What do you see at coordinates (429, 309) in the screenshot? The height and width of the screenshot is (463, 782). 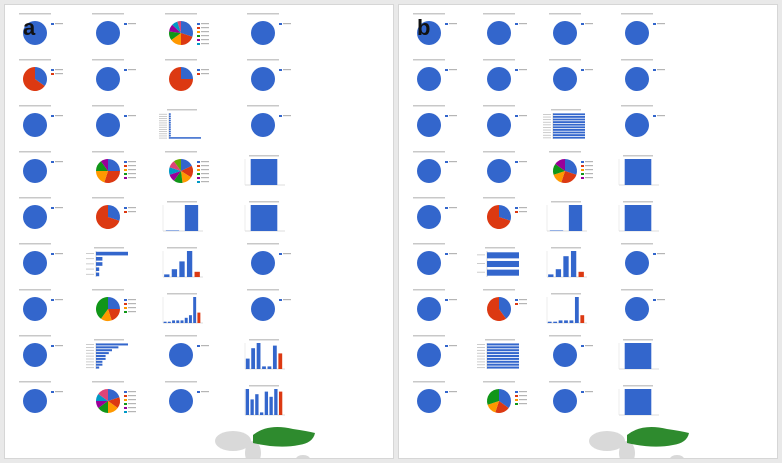 I see `b-r6-c0-pie-slice` at bounding box center [429, 309].